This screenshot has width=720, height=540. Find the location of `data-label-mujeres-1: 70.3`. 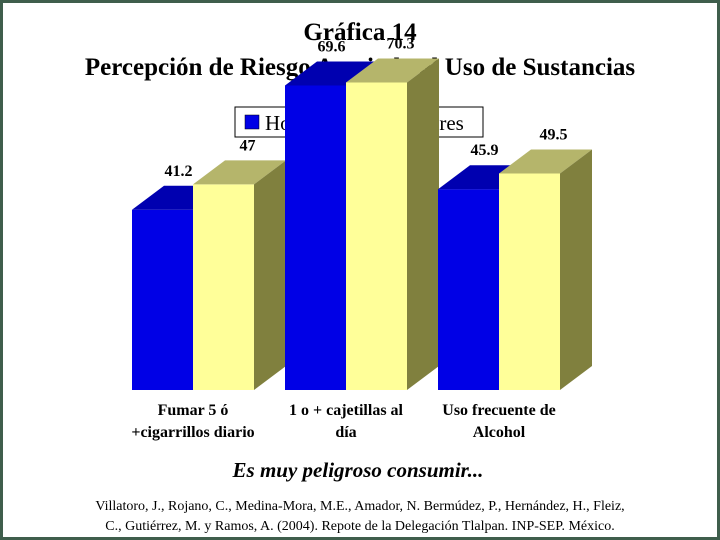

data-label-mujeres-1: 70.3 is located at coordinates (401, 43).